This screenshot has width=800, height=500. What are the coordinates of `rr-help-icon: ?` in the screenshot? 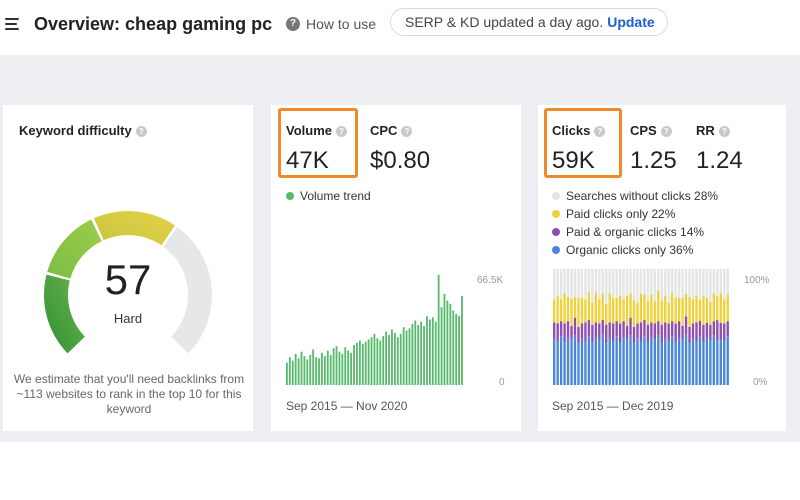 It's located at (724, 131).